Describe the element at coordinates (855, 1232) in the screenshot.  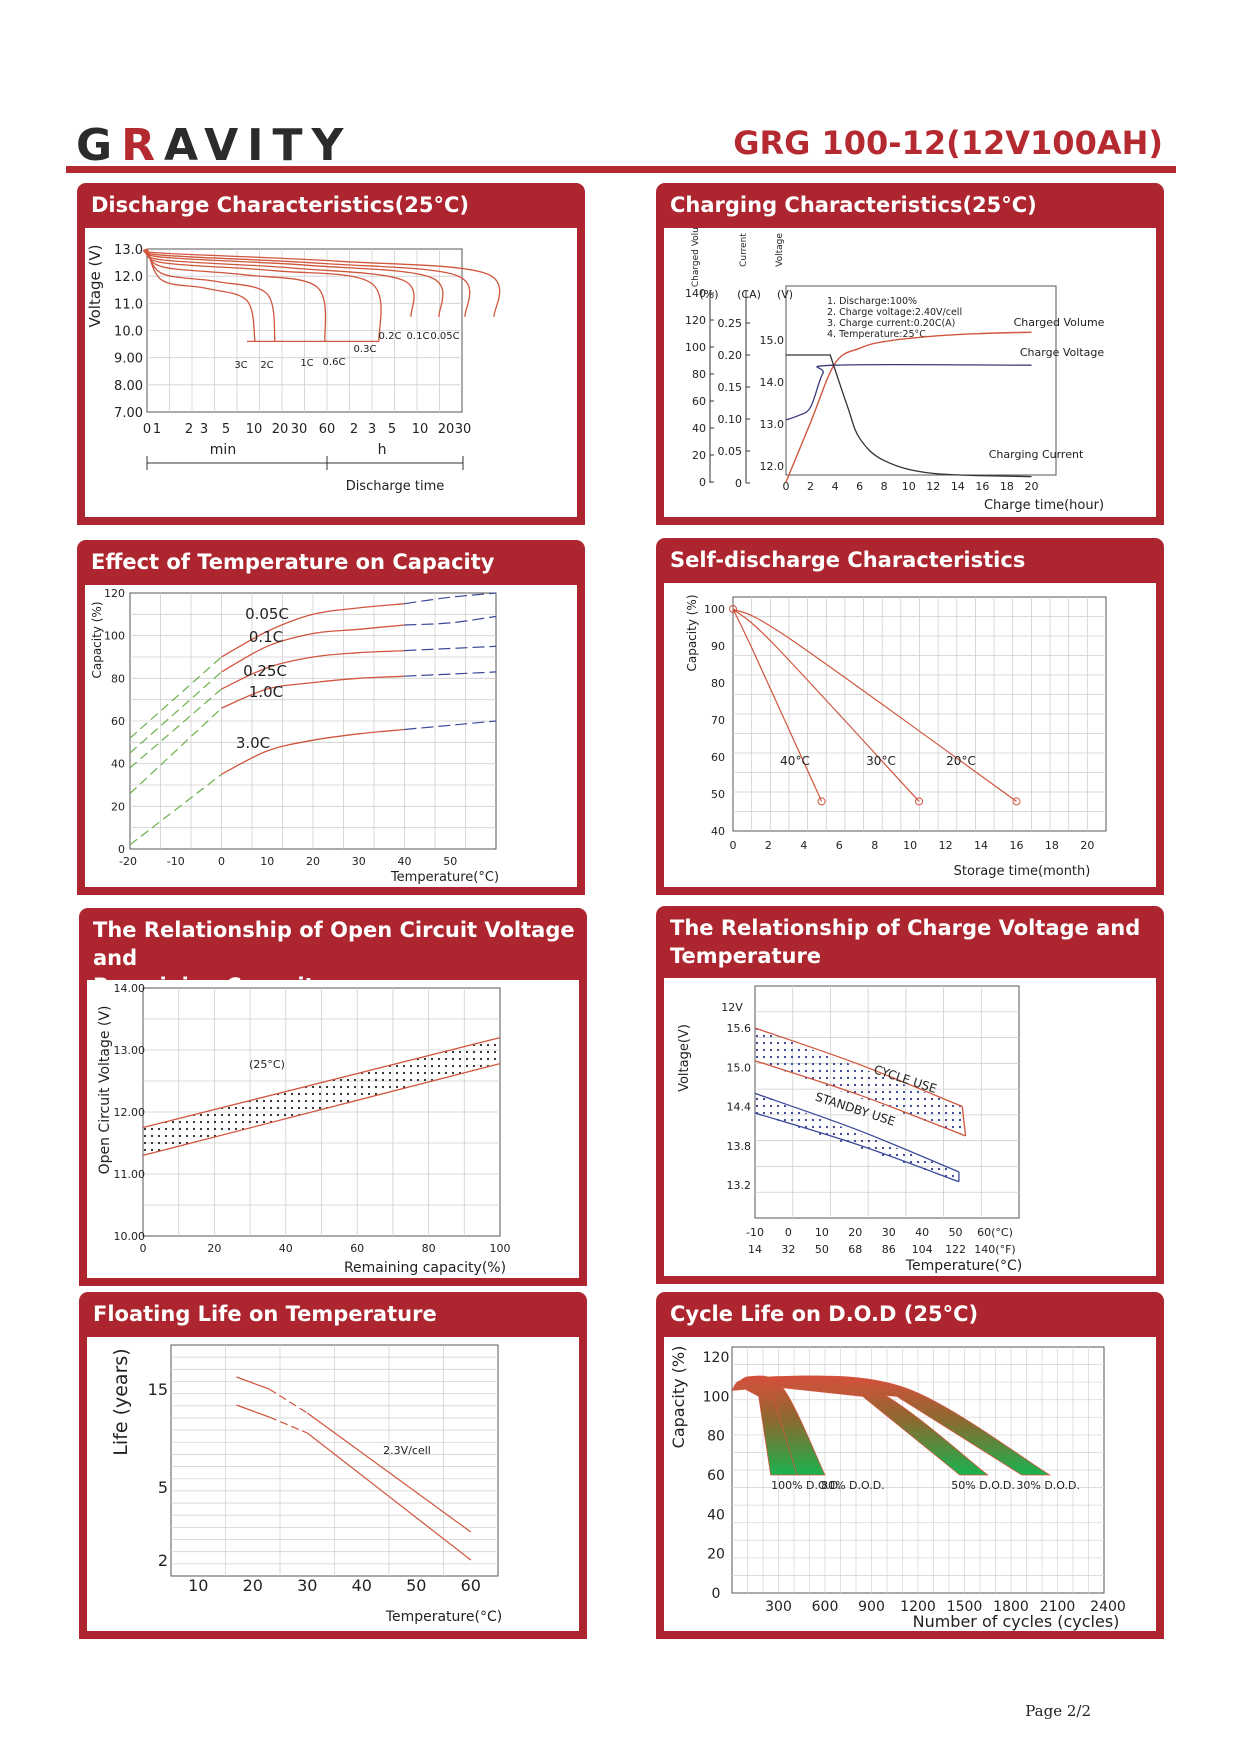
I see `chargev-xtick-c: 20` at that location.